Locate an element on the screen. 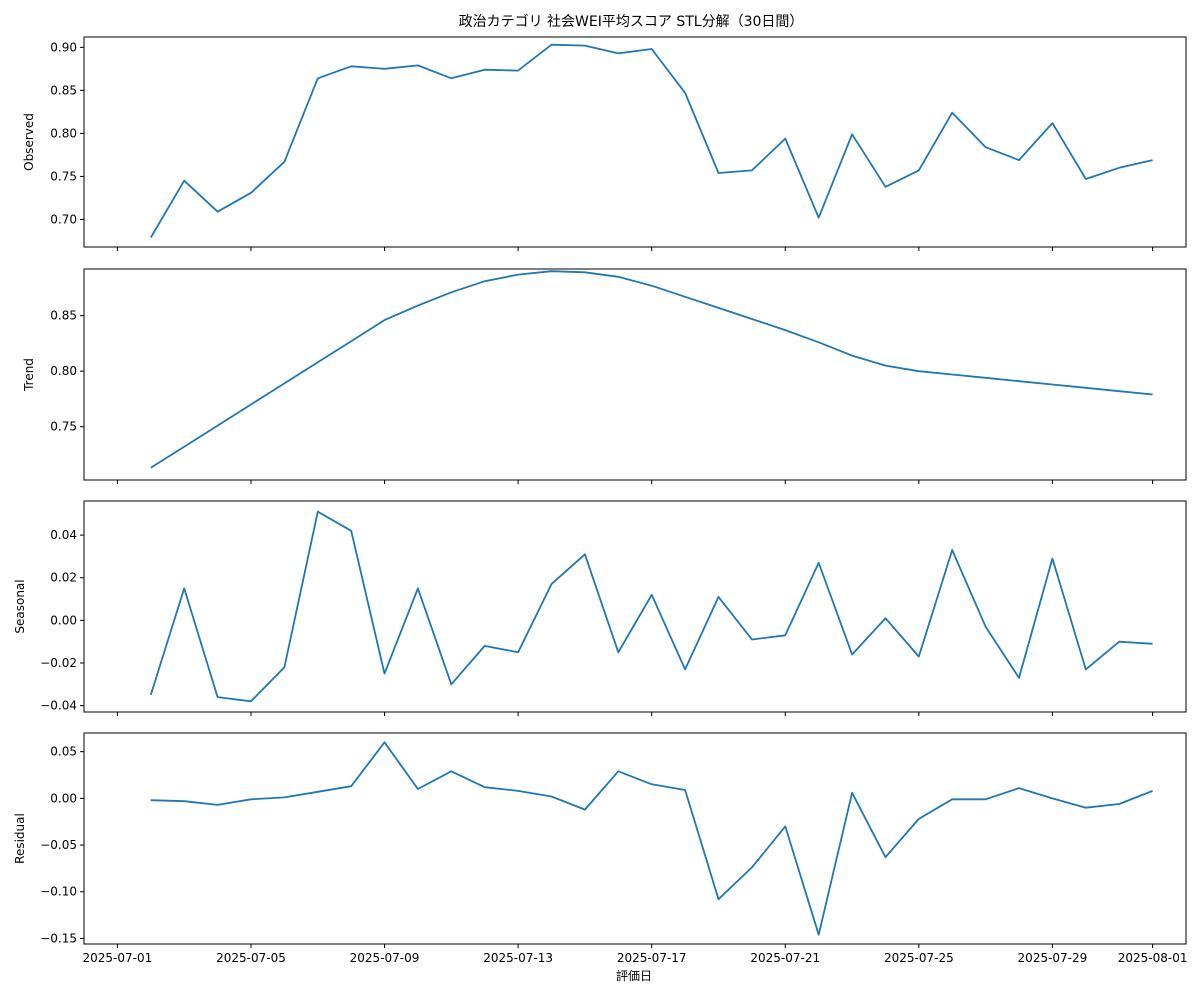 The height and width of the screenshot is (1000, 1200). residual-y-tick-label: 0.05 is located at coordinates (63, 752).